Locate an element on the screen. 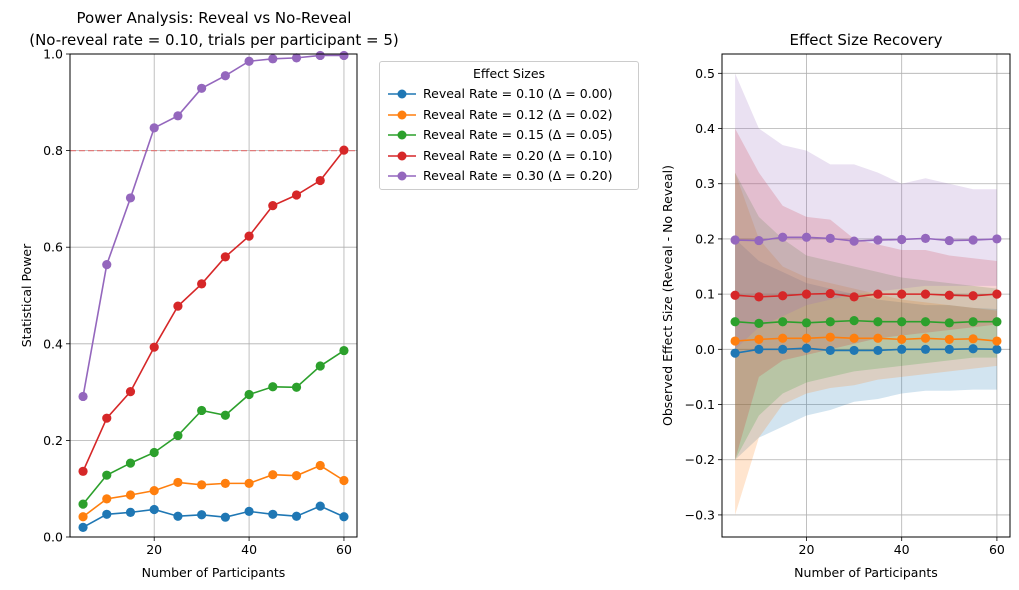  power-title-line1: Power Analysis: Reveal vs No-Reveal is located at coordinates (214, 18).